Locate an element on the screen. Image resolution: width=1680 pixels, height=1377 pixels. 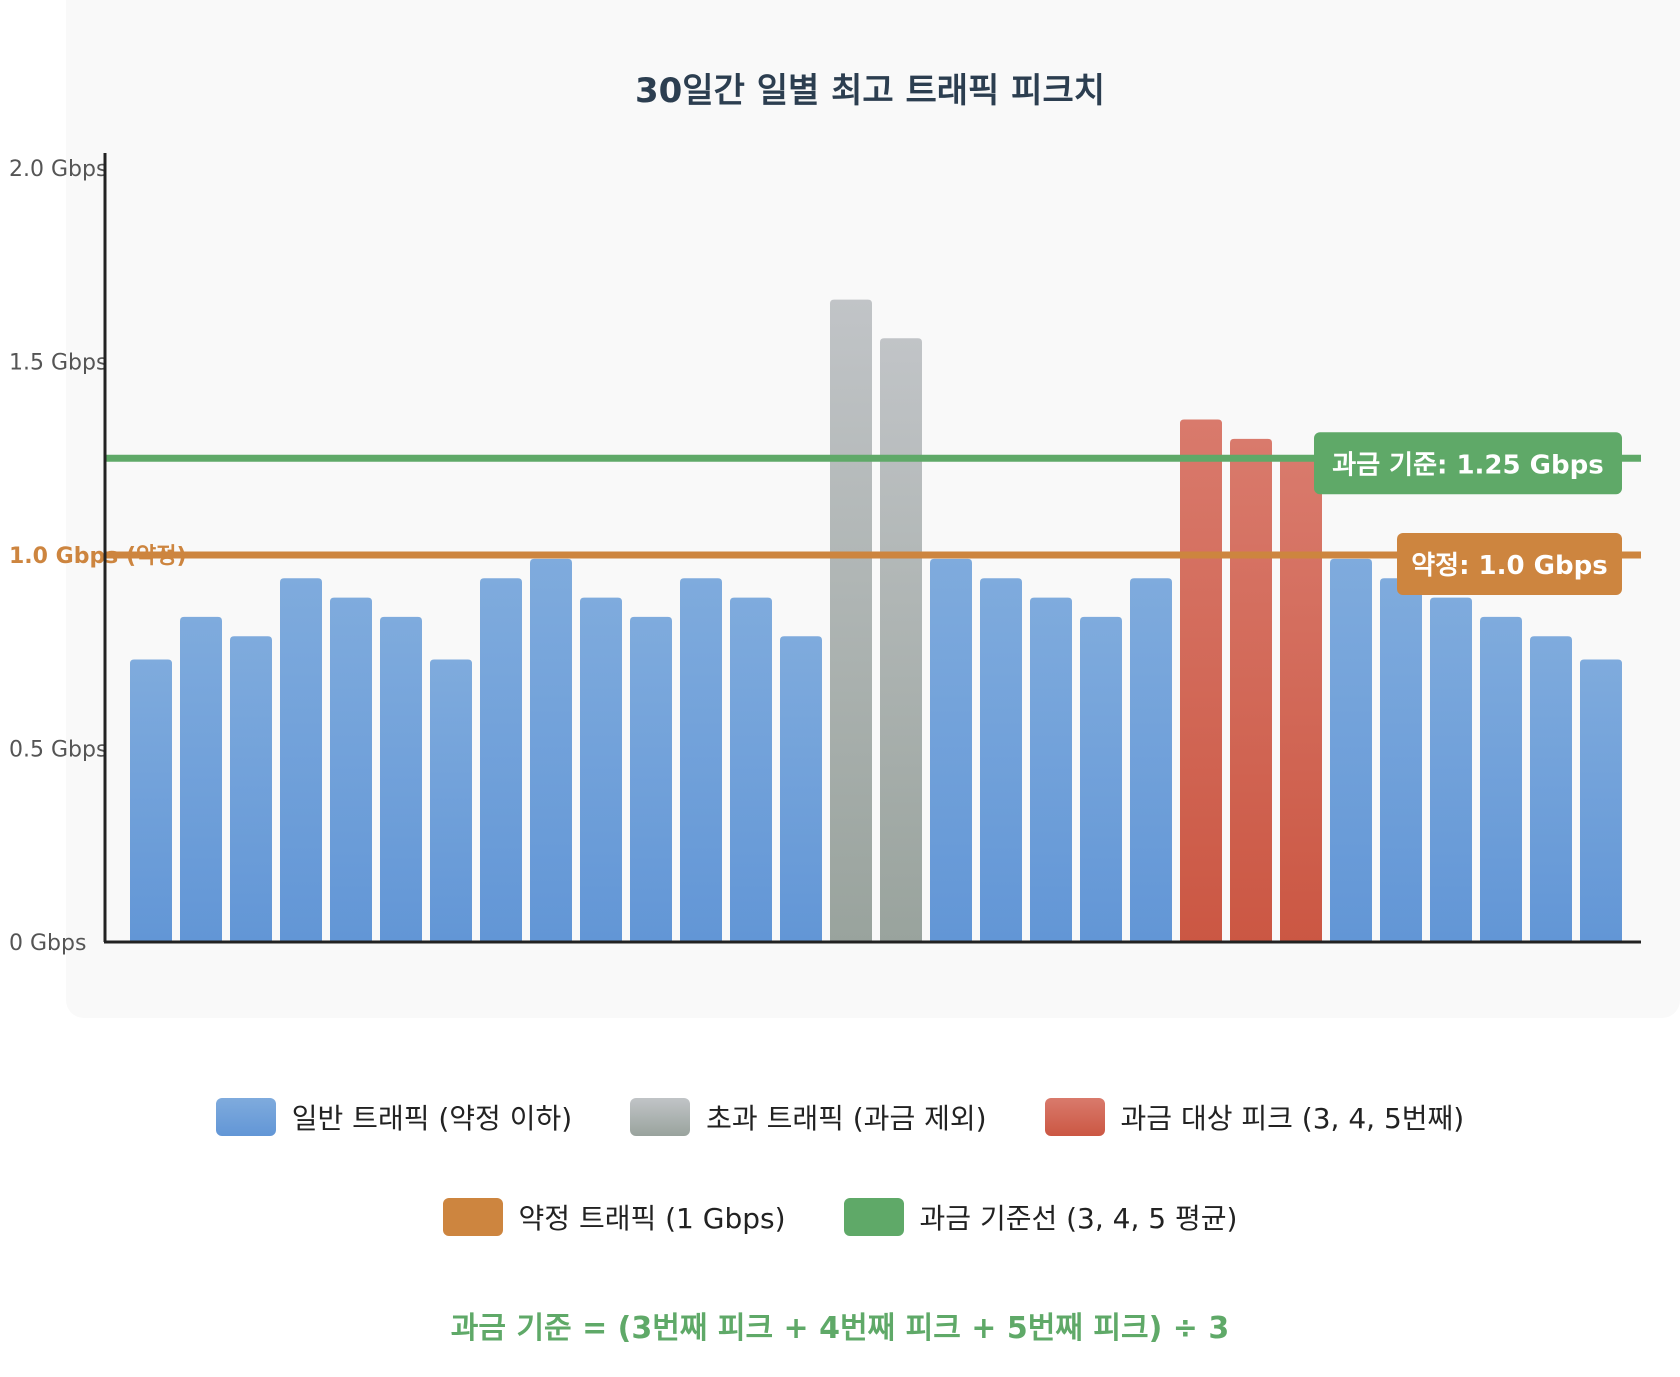
legend-item-billing-line: 과금 기준선 (3, 4, 5 평균) is located at coordinates (1040, 1217).